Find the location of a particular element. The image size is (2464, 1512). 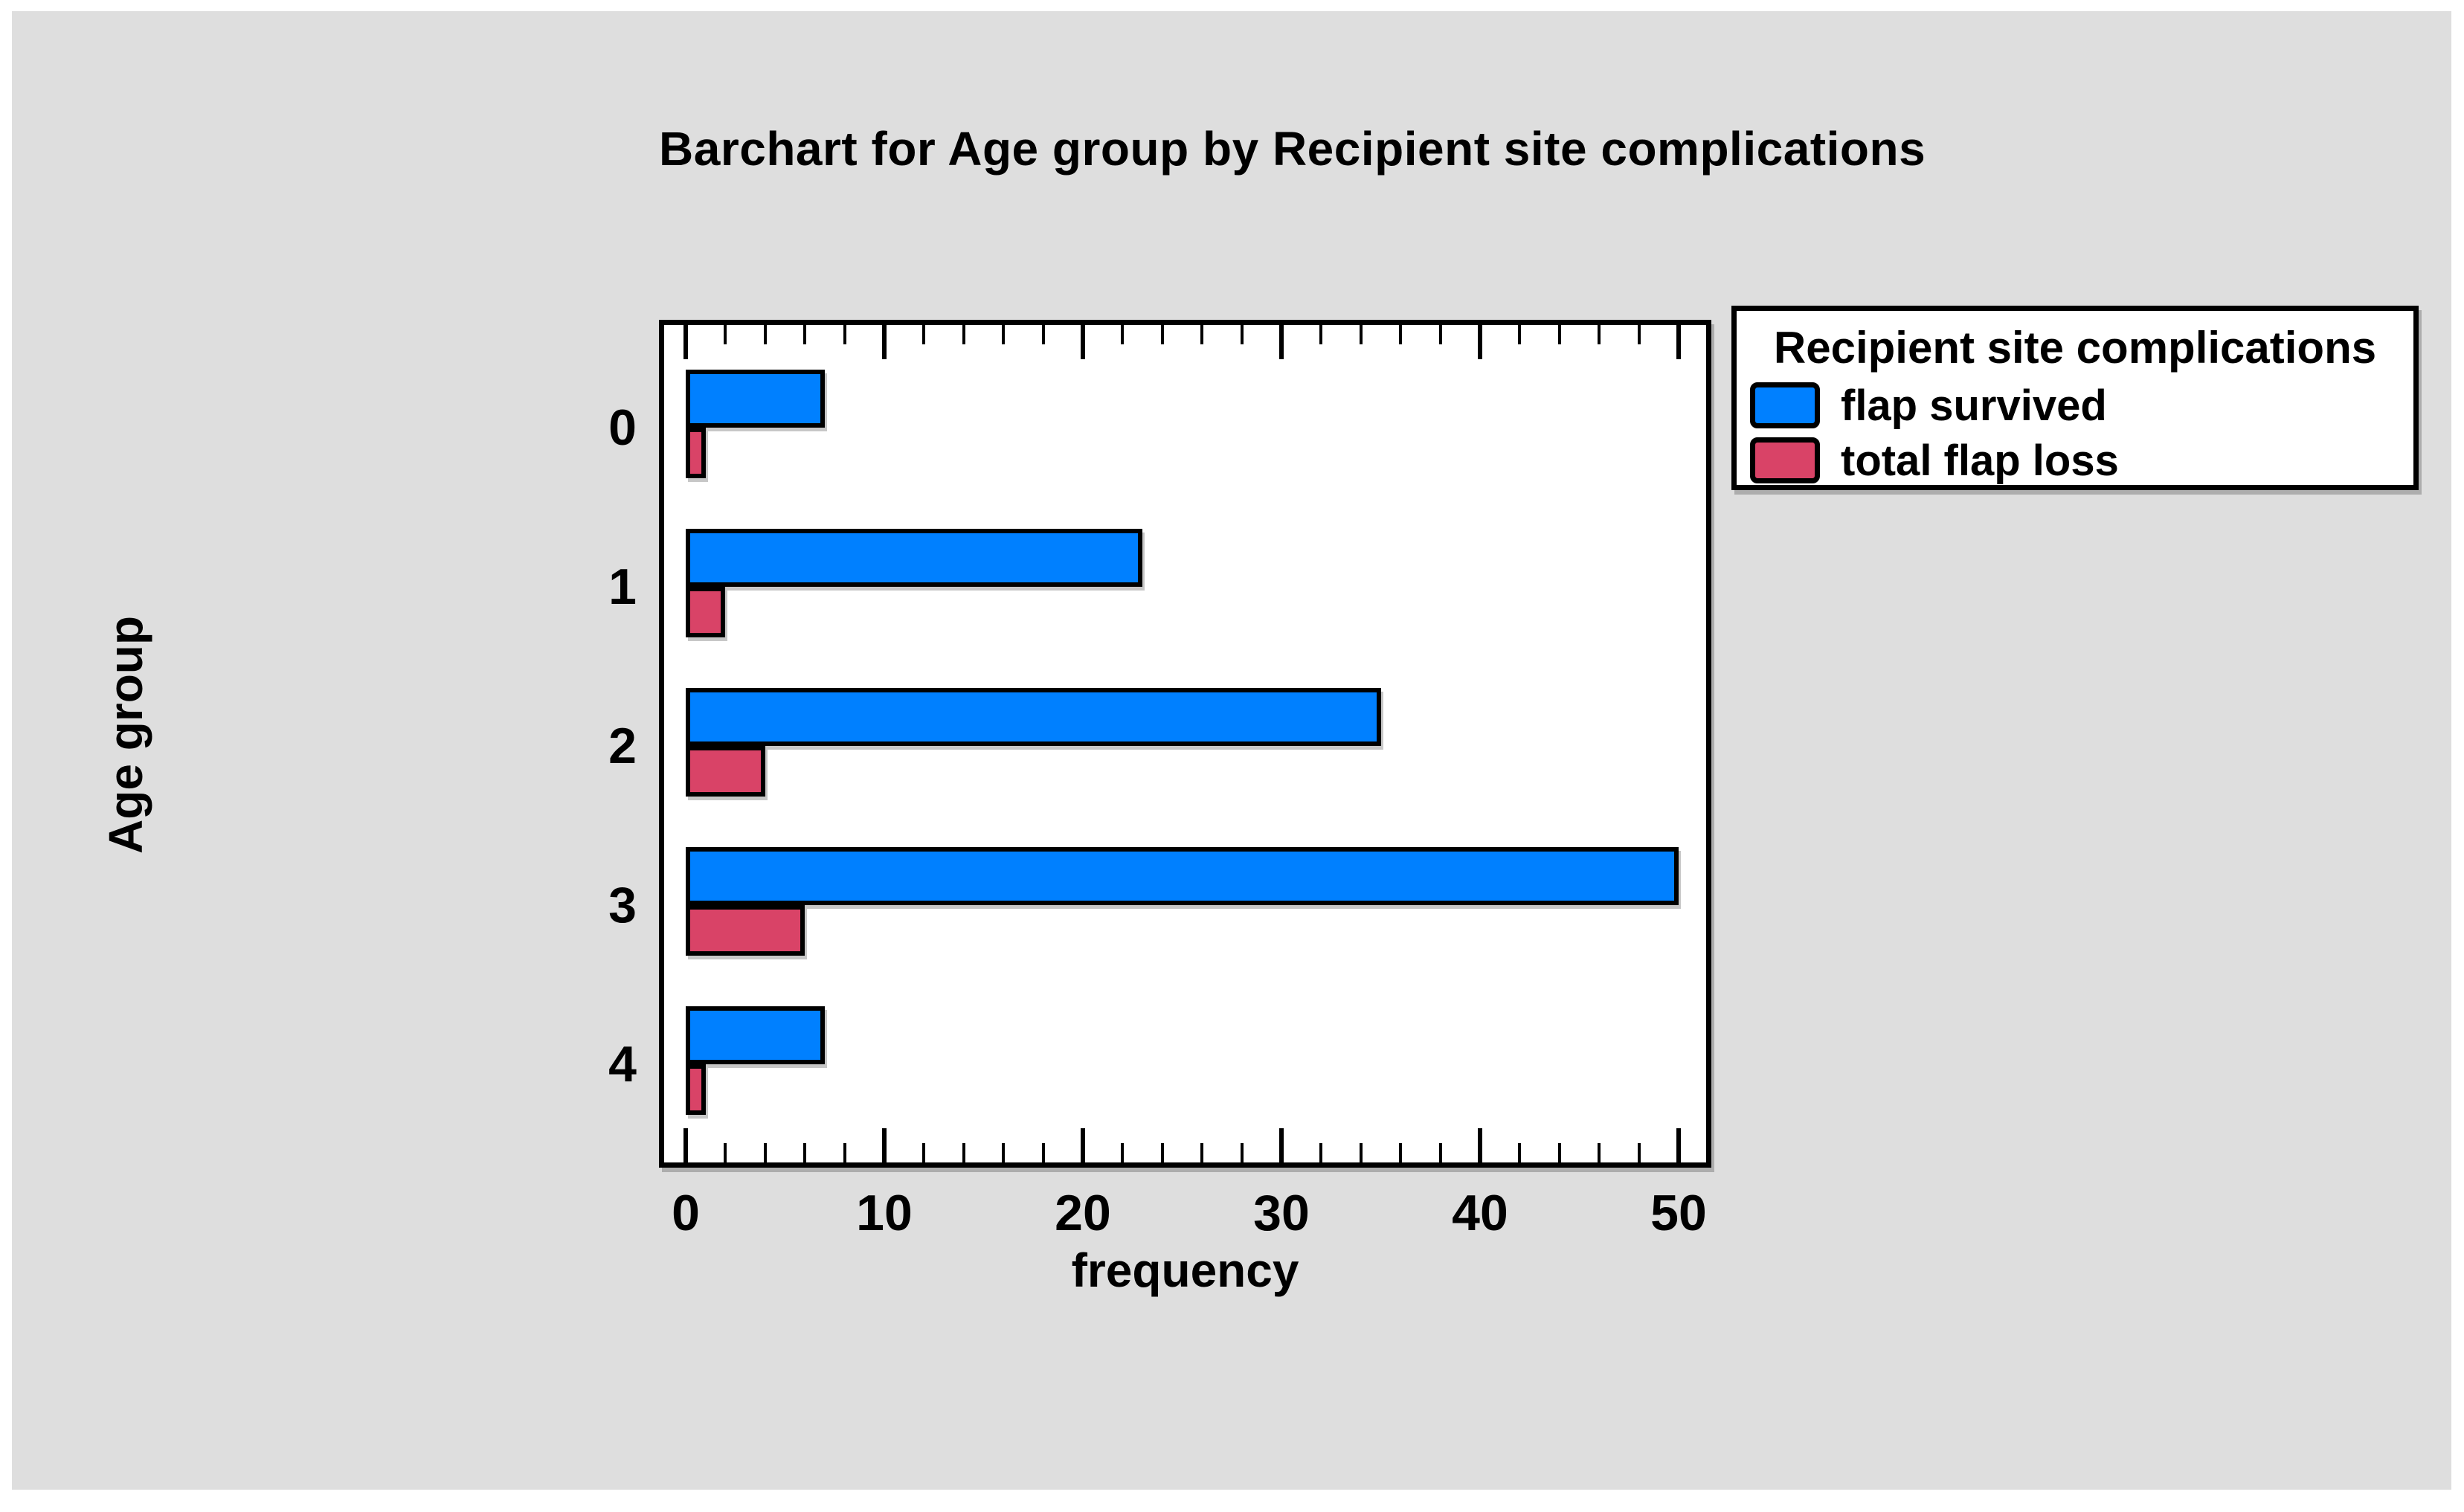

x-tick-label-0: 0 is located at coordinates (686, 1213).